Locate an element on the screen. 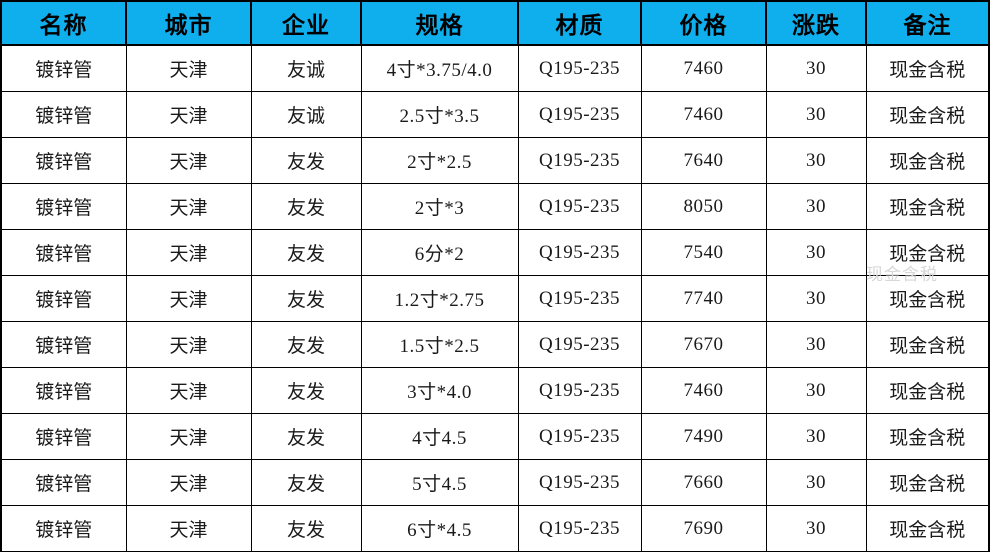 Image resolution: width=990 pixels, height=553 pixels. table-row: 镀锌管 天津 友发 2寸*3 Q195-235 8050 30 现金含税 is located at coordinates (495, 206).